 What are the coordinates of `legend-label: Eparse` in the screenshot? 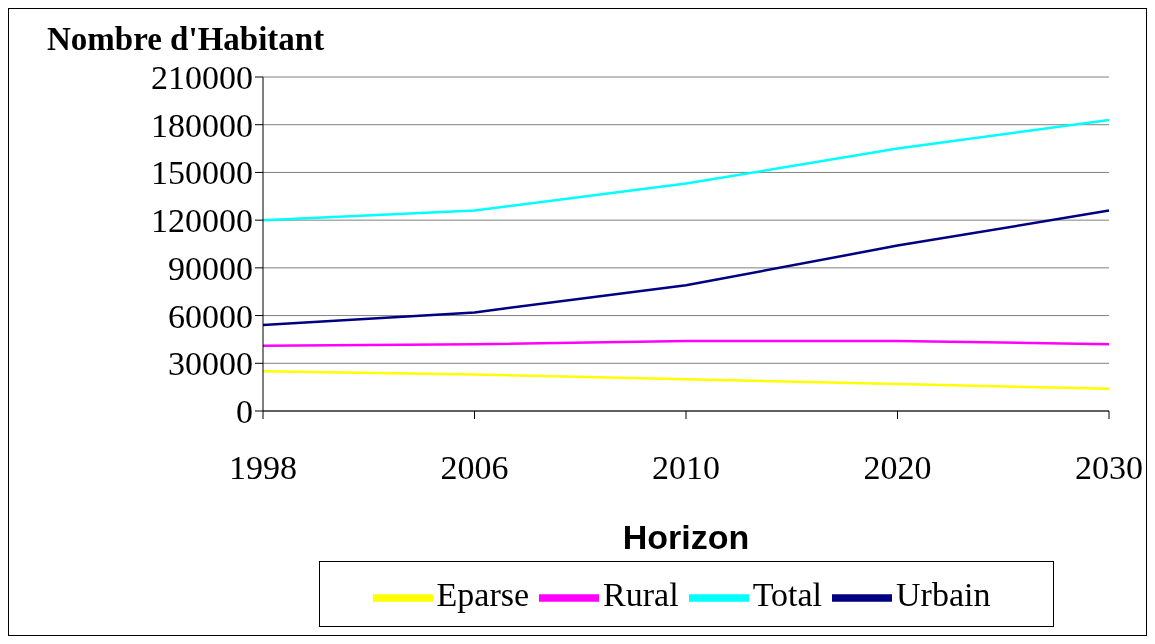 It's located at (483, 594).